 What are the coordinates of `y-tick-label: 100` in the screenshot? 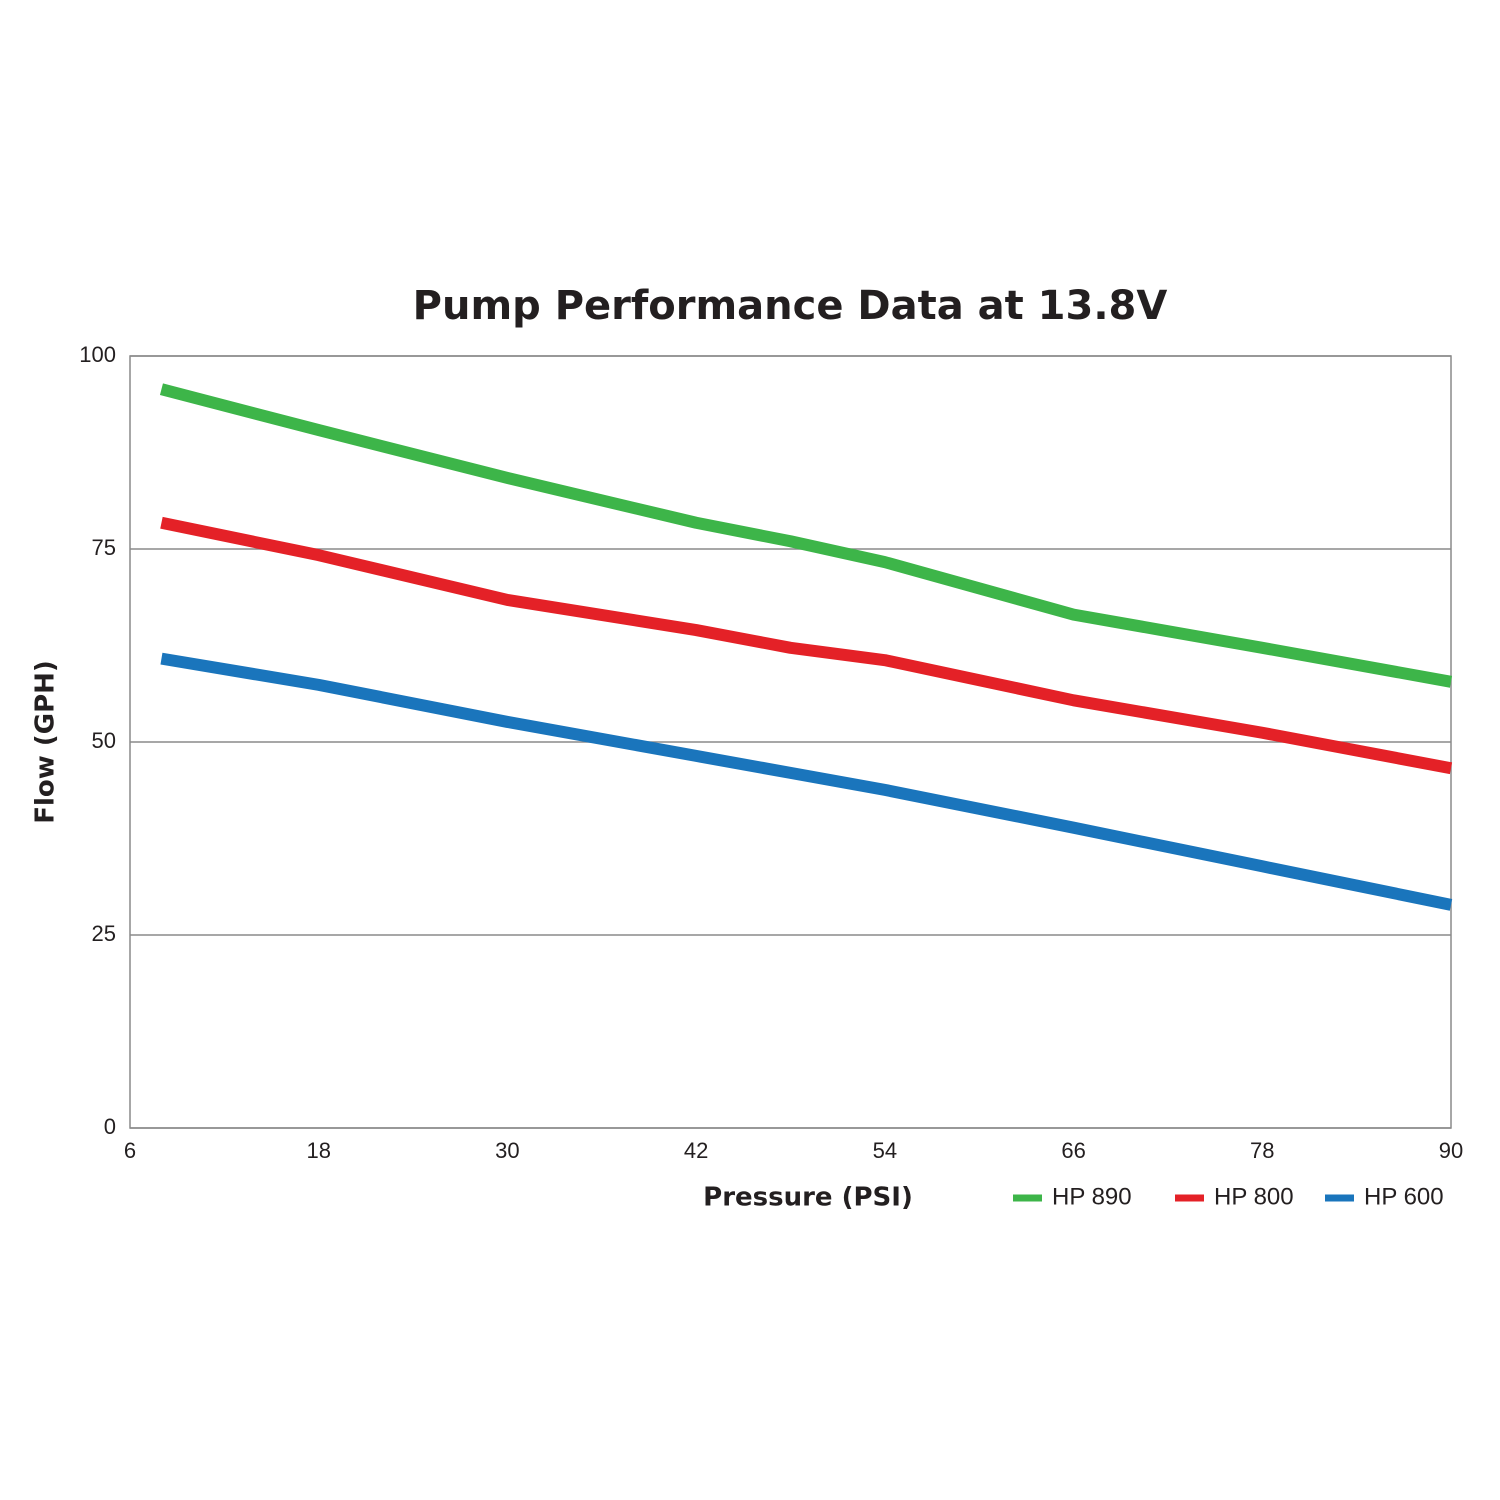 It's located at (97, 354).